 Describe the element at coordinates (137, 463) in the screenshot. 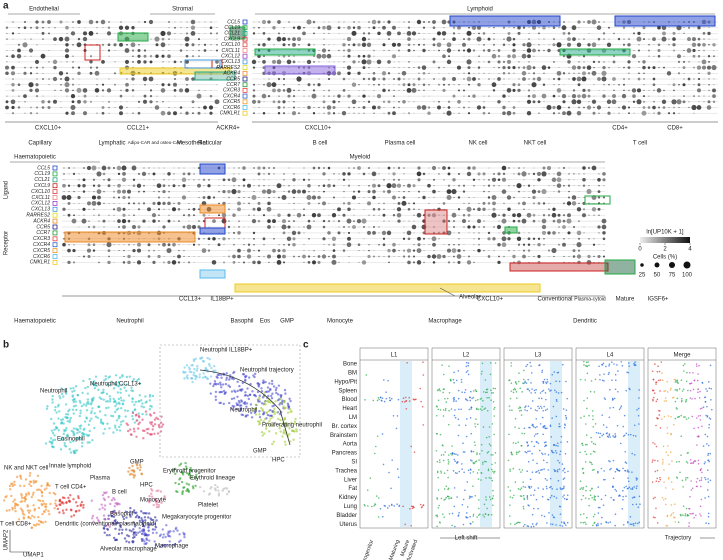

I see `cluster-label: GMP` at that location.